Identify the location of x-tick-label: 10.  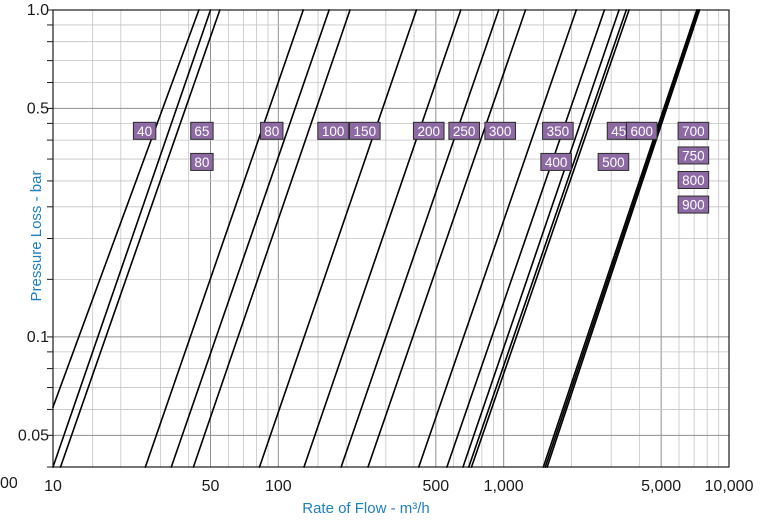
(53, 486).